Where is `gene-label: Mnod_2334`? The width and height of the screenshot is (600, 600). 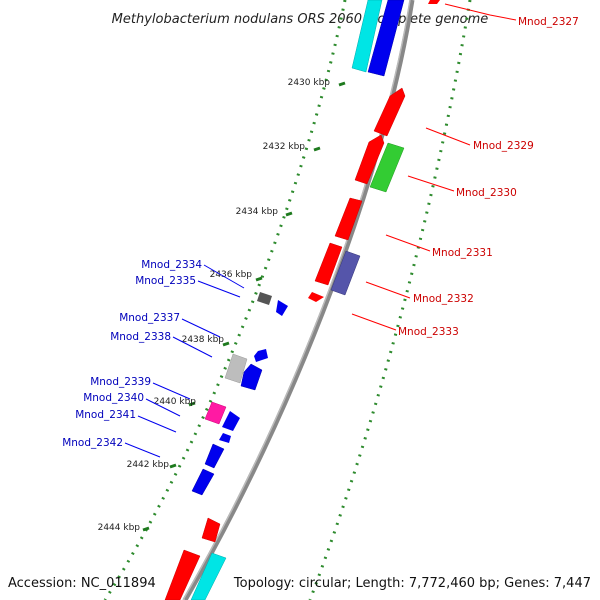 gene-label: Mnod_2334 is located at coordinates (171, 265).